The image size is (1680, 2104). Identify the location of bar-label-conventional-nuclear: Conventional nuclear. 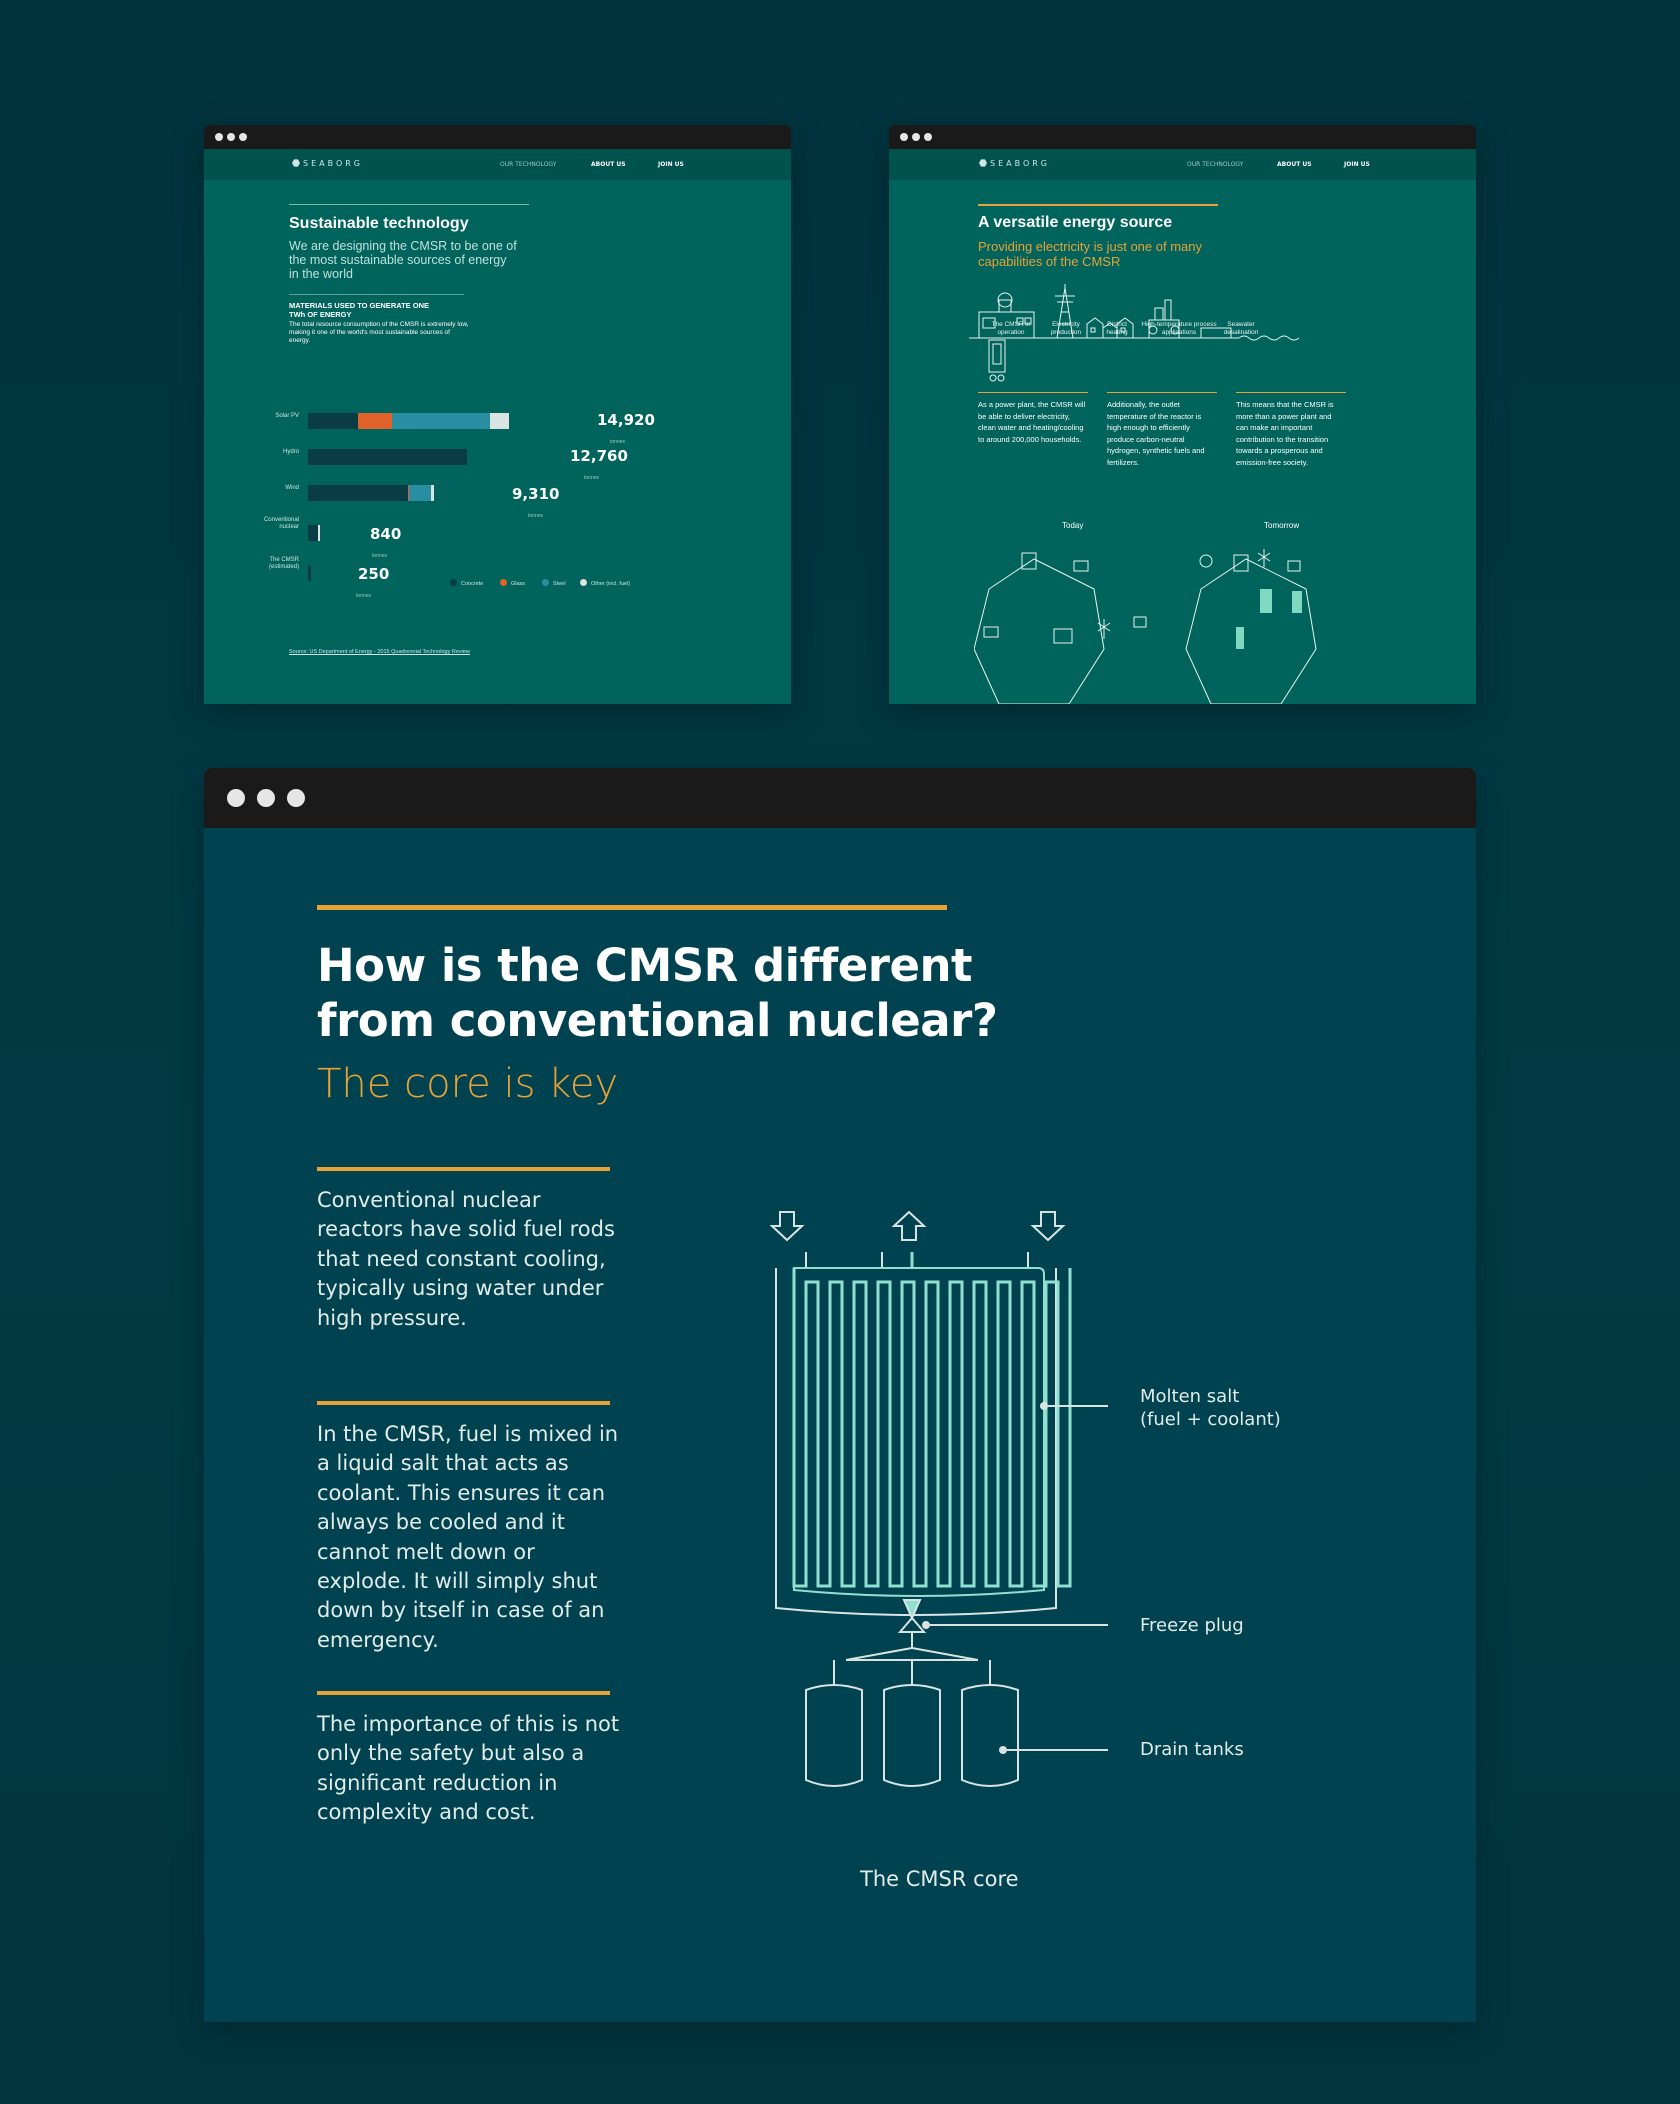
(281, 523).